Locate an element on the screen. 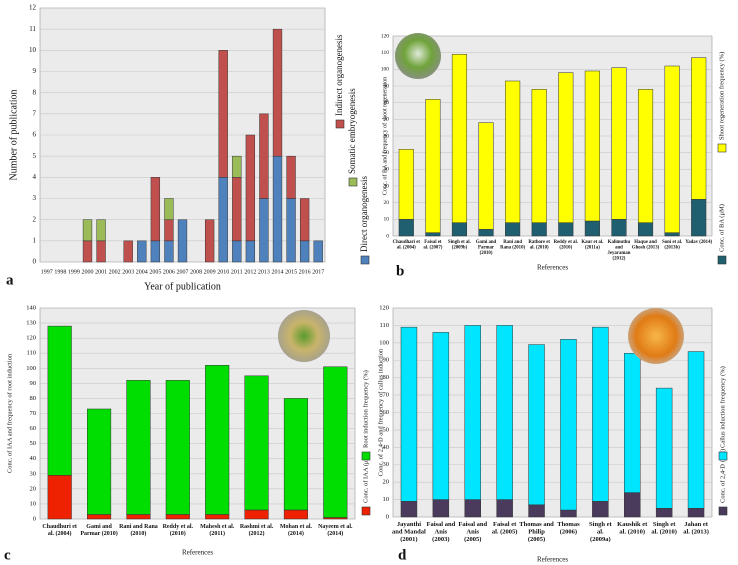 This screenshot has height=565, width=738. legend-label: Shoot regeneration frequency (%) is located at coordinates (721, 96).